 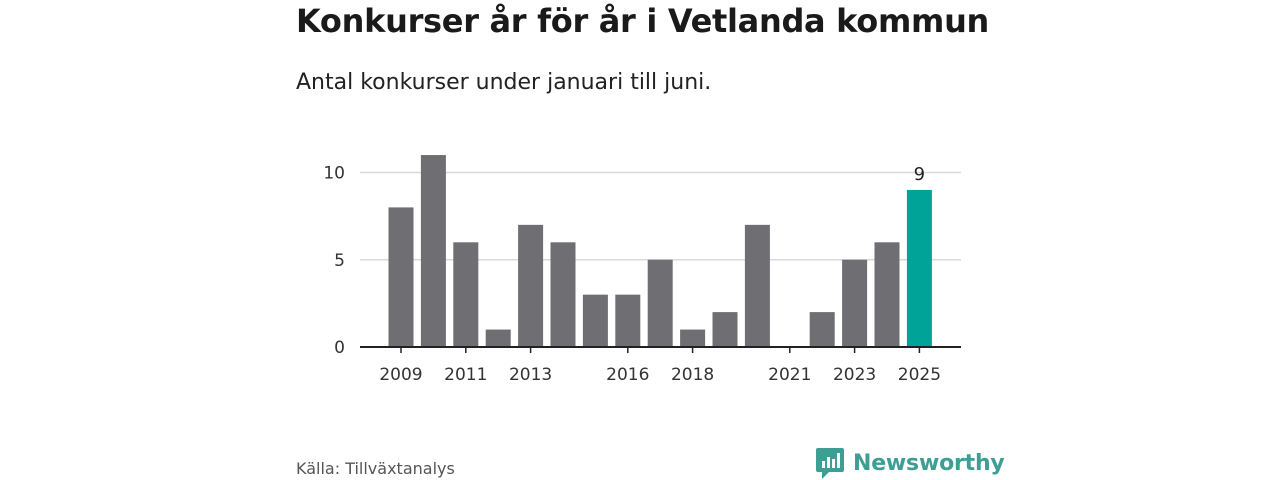 What do you see at coordinates (628, 320) in the screenshot?
I see `bar-2016` at bounding box center [628, 320].